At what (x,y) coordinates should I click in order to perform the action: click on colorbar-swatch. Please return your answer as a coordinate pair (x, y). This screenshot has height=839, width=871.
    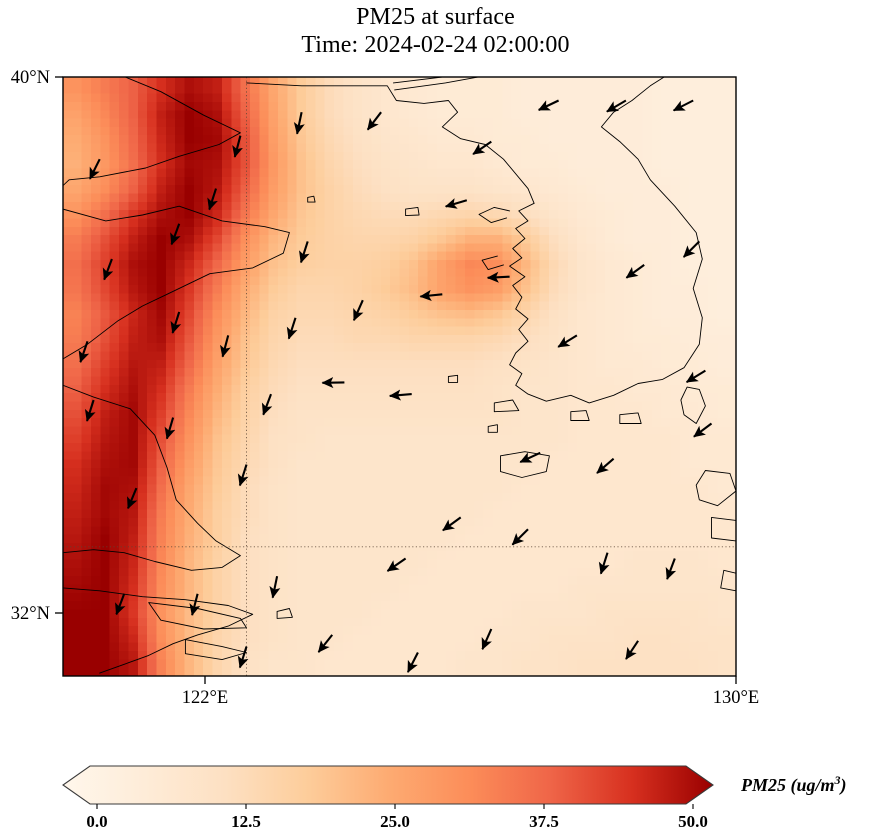
    Looking at the image, I should click on (388, 785).